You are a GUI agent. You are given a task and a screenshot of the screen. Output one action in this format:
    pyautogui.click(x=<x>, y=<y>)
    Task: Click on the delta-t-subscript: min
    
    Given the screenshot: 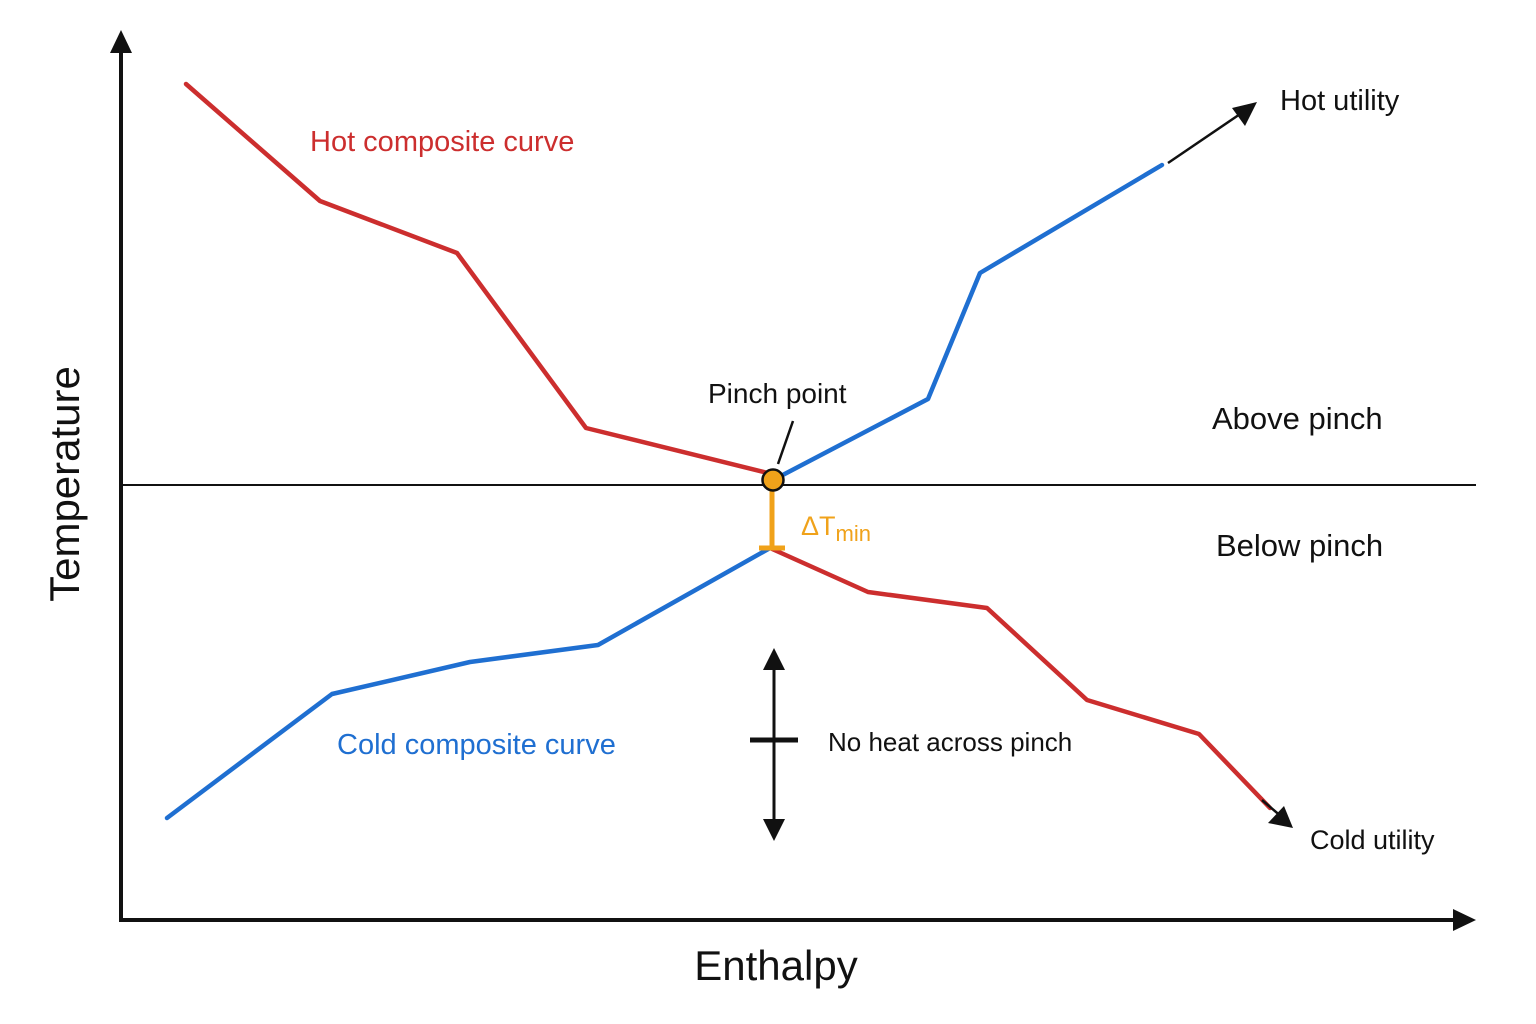 What is the action you would take?
    pyautogui.click(x=853, y=533)
    